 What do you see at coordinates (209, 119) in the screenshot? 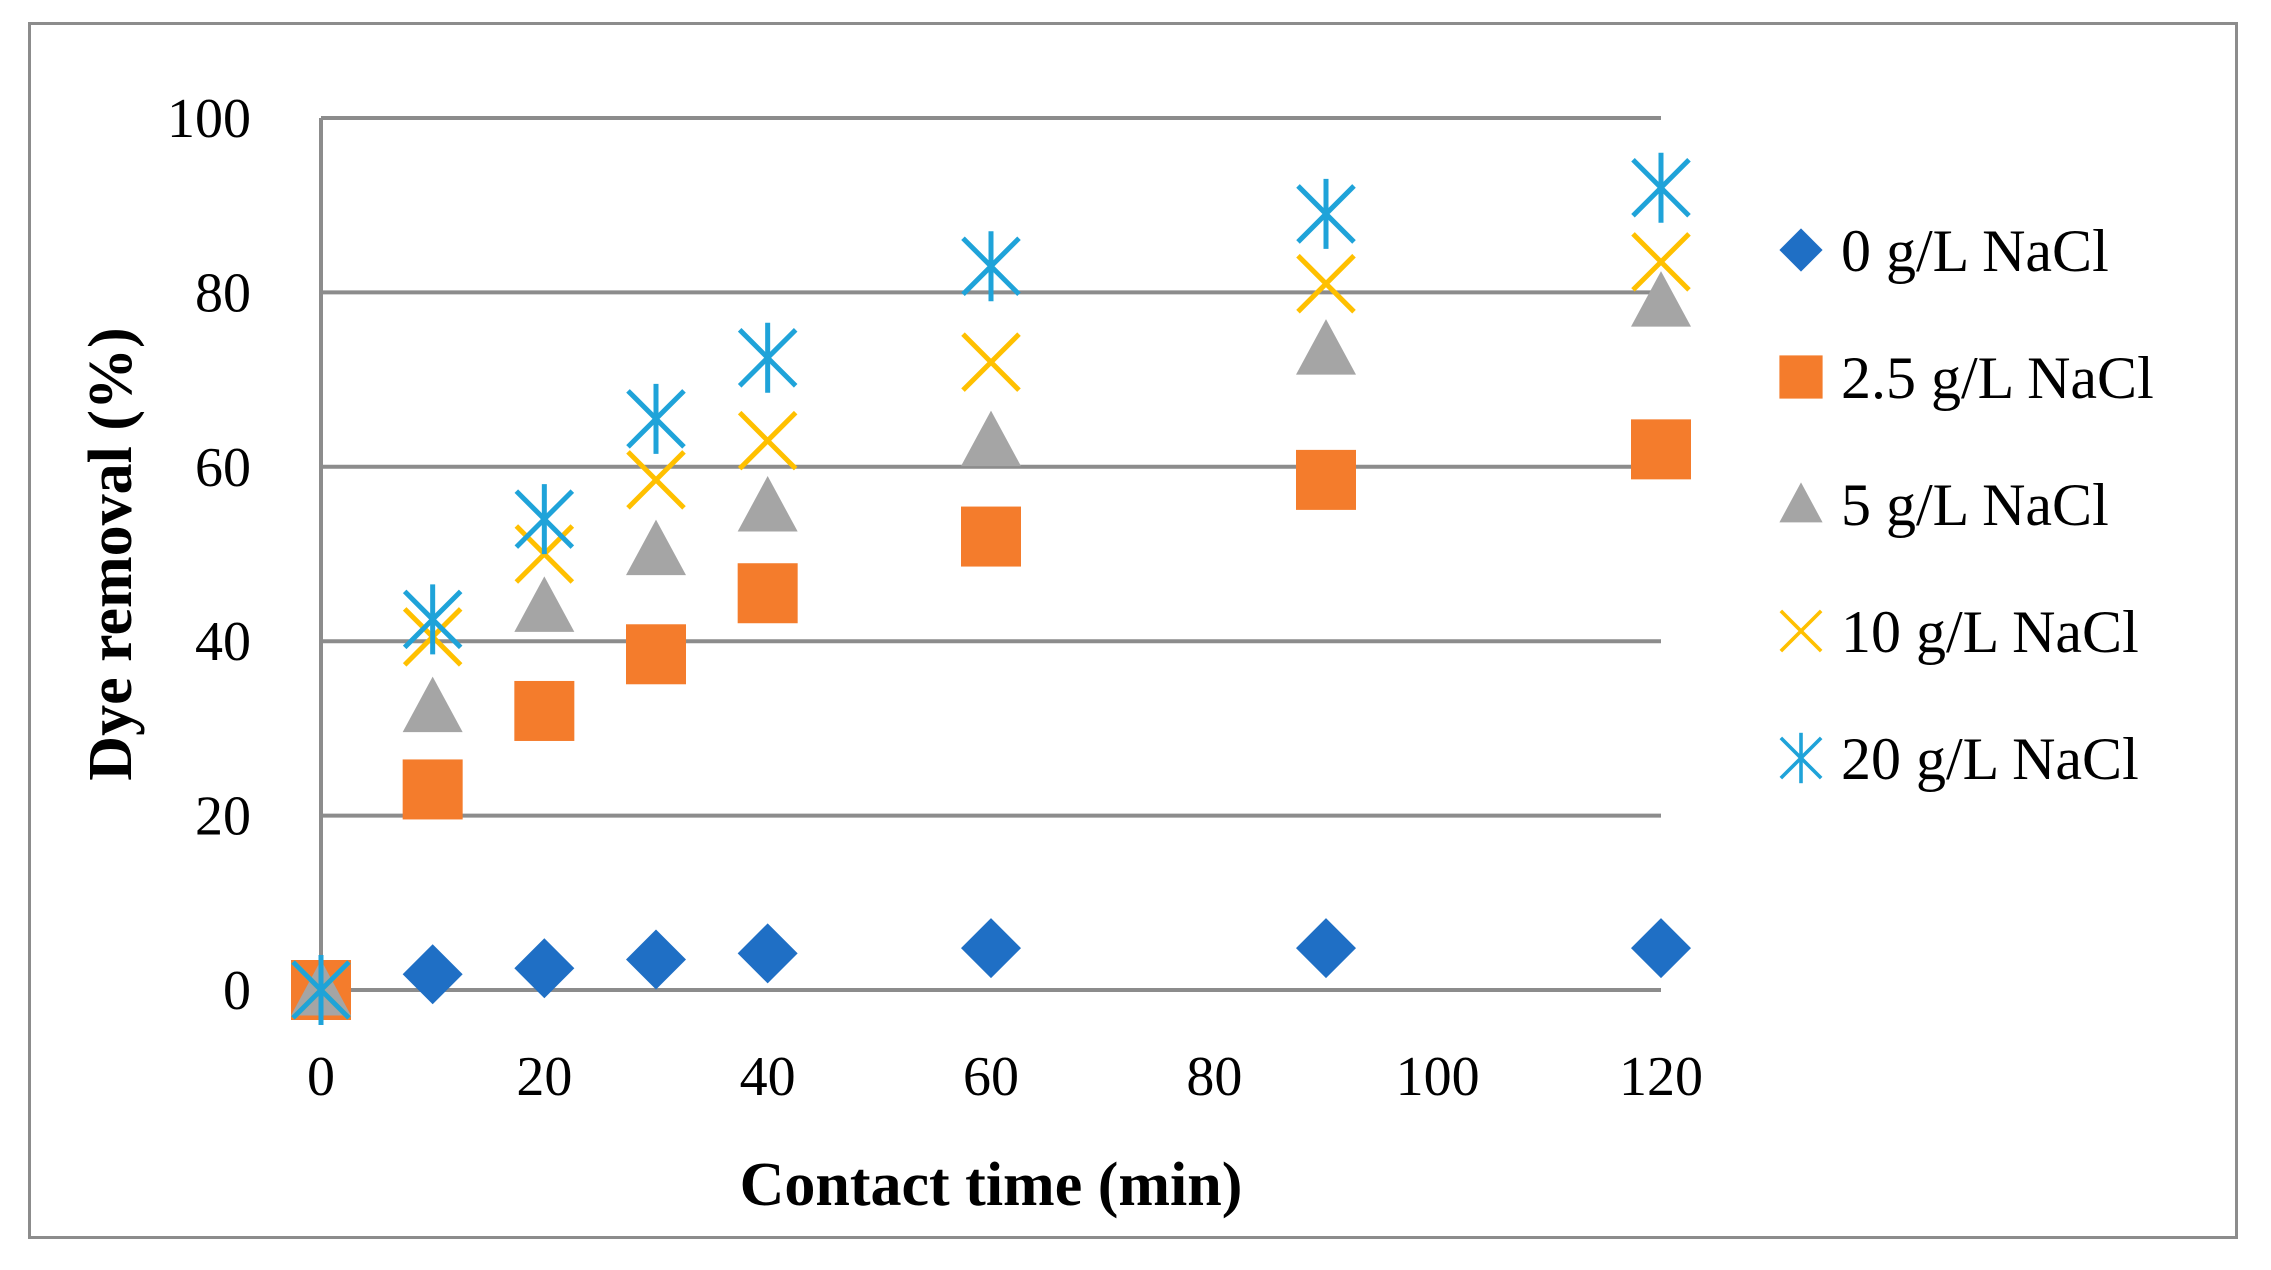
I see `y-tick-label: 100` at bounding box center [209, 119].